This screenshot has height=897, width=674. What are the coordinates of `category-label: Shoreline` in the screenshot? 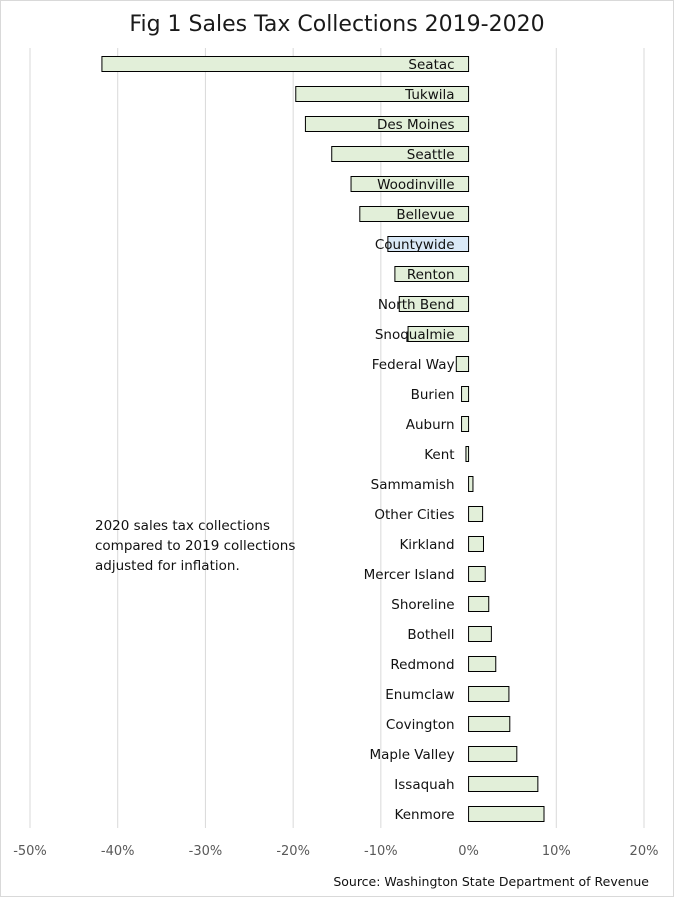 It's located at (422, 605).